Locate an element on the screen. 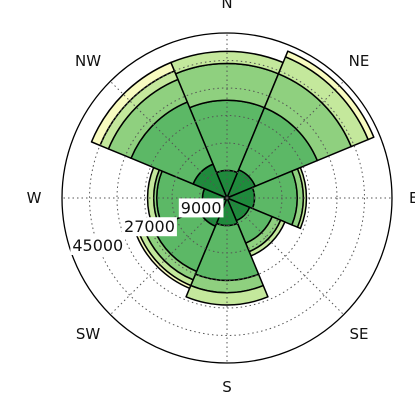  radial-tick-label: 27000 is located at coordinates (149, 226).